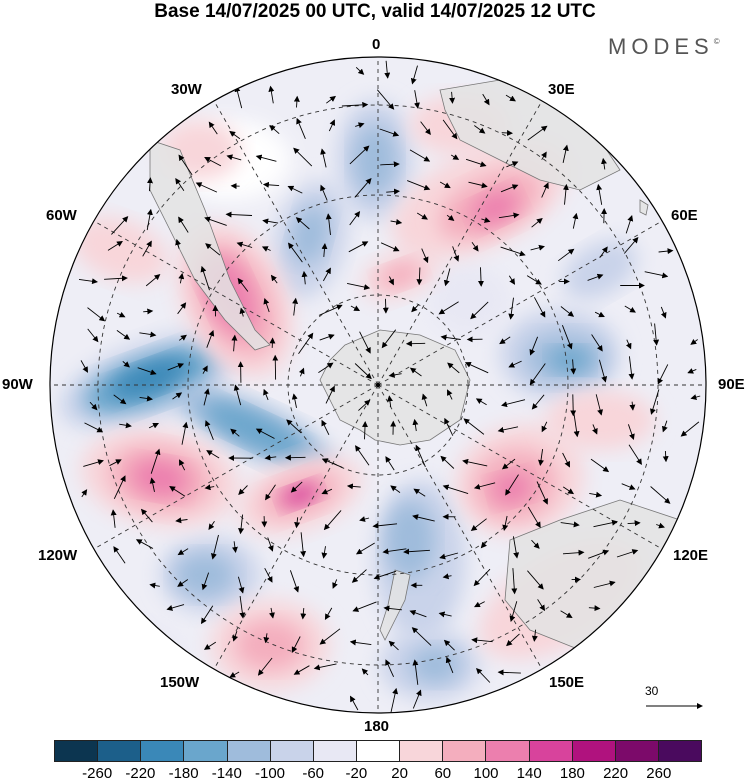 The width and height of the screenshot is (750, 783). I want to click on brand-name: MODES, so click(661, 46).